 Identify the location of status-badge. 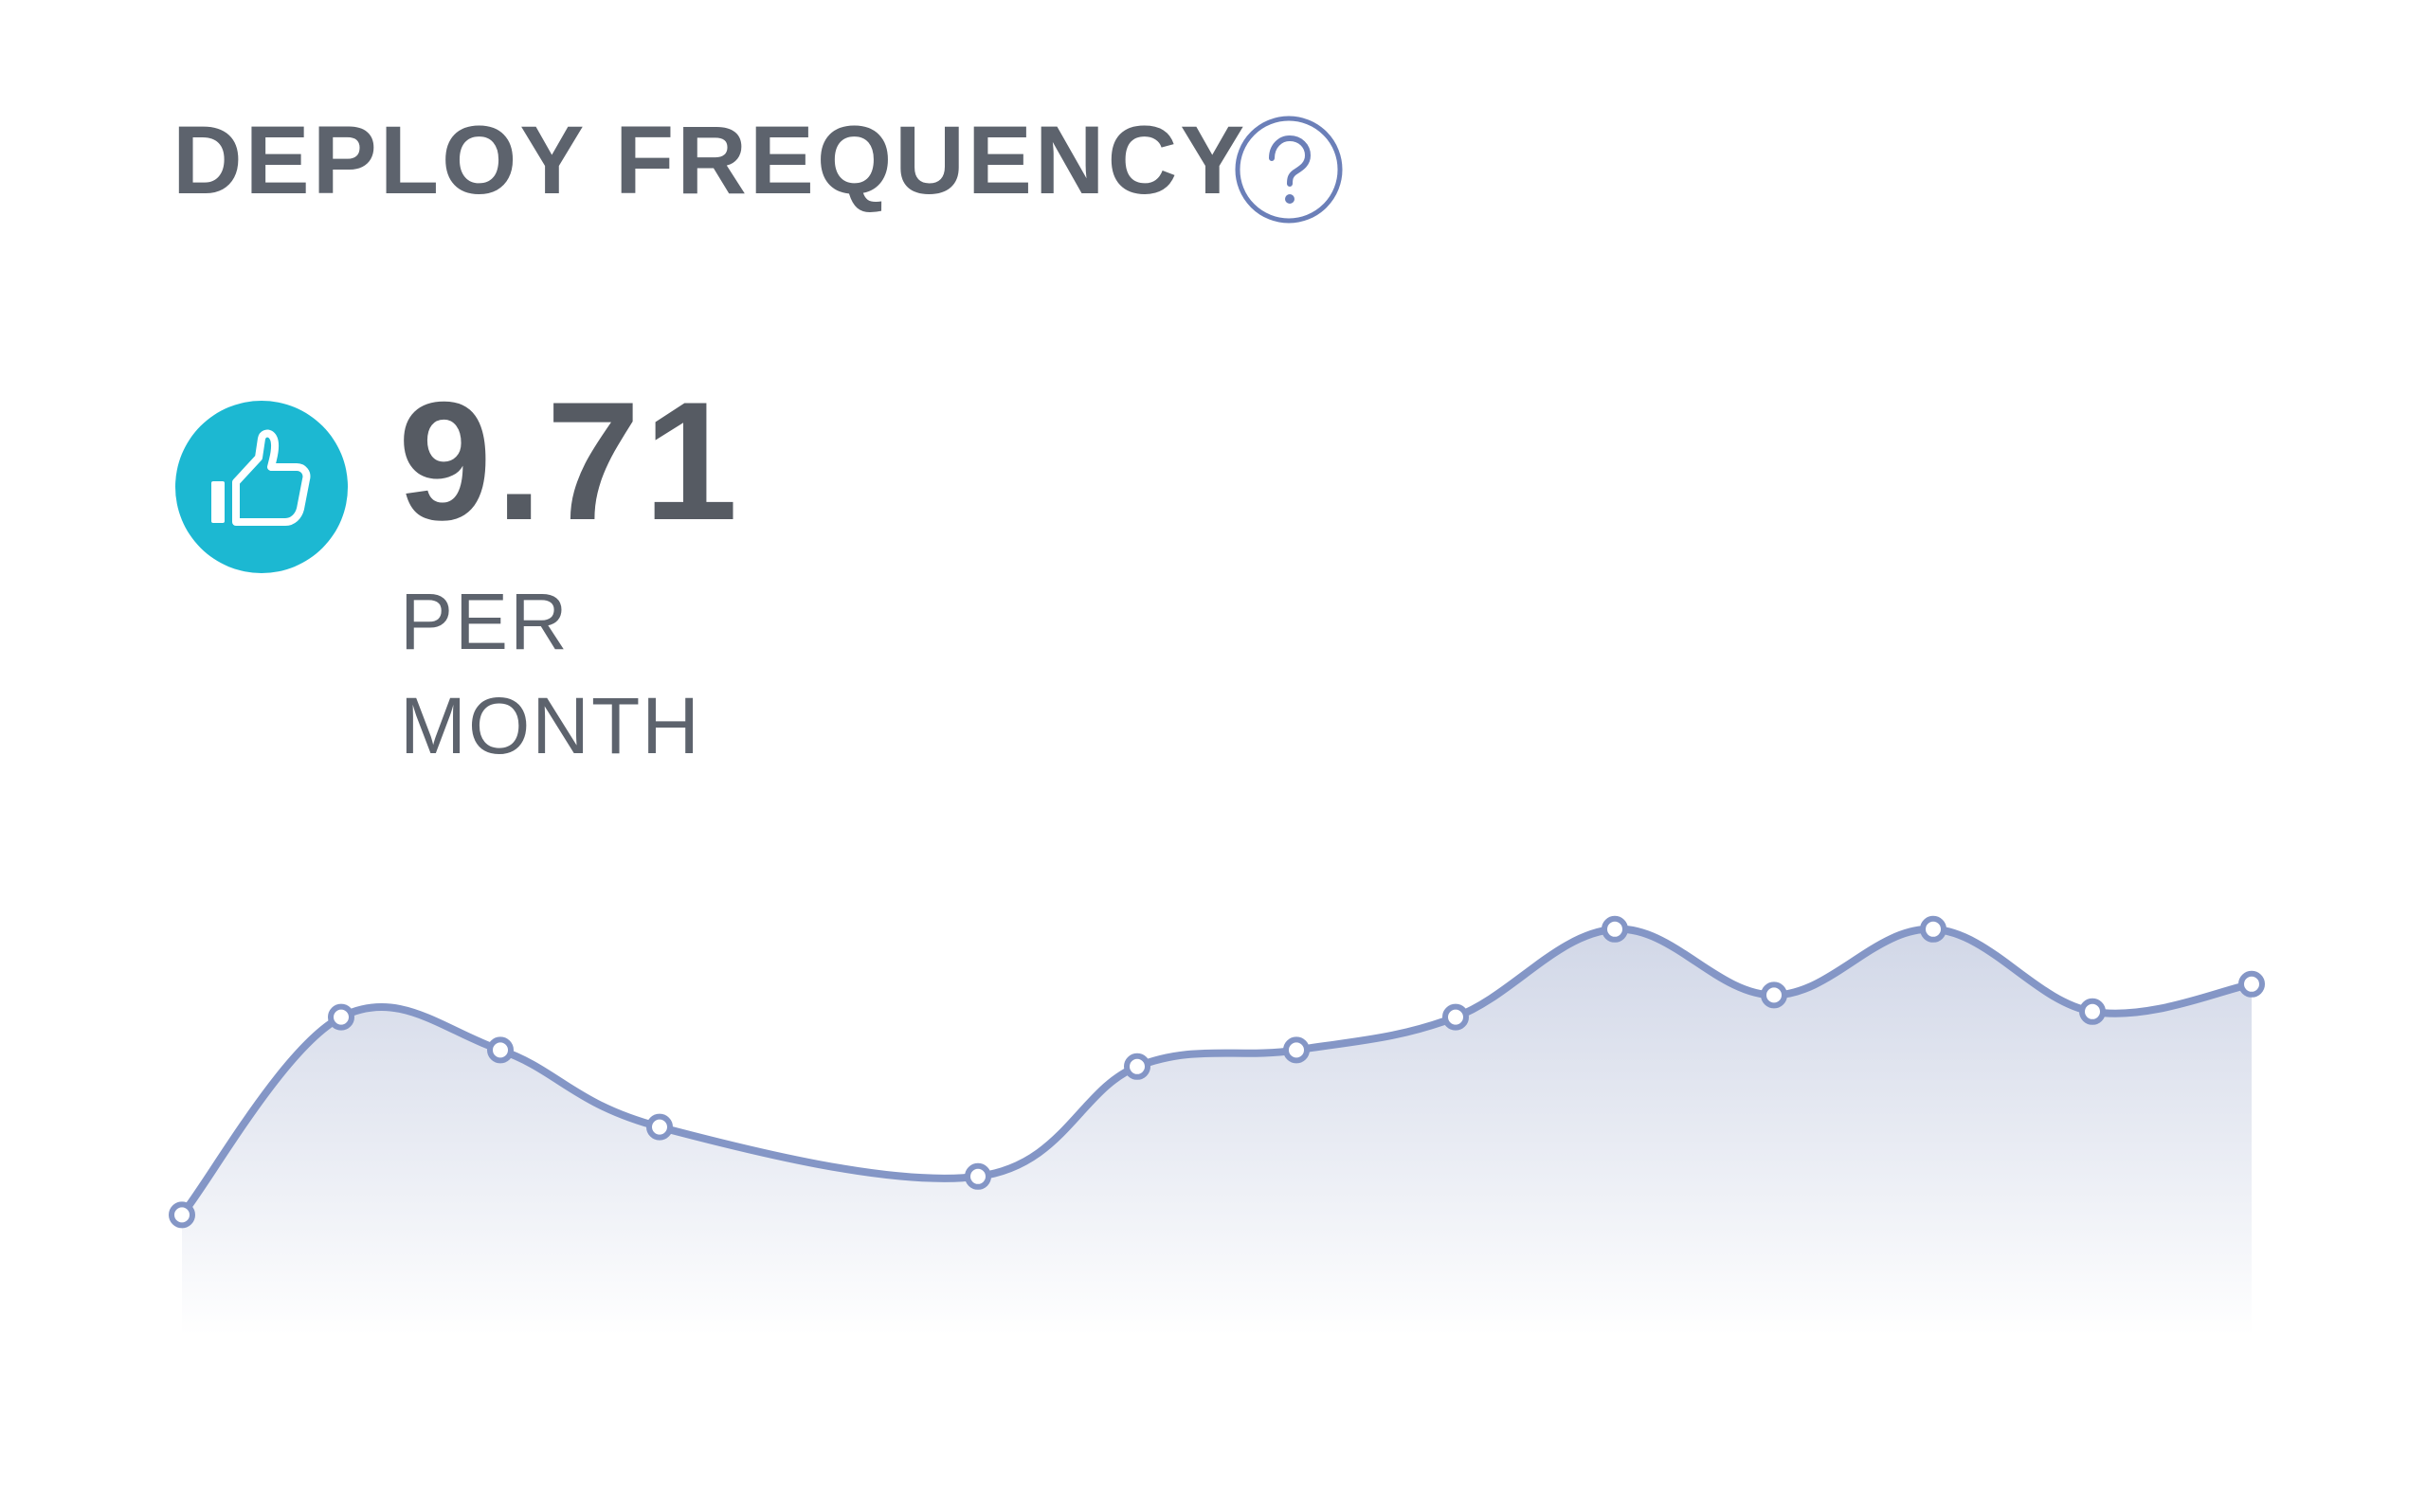
(261, 487).